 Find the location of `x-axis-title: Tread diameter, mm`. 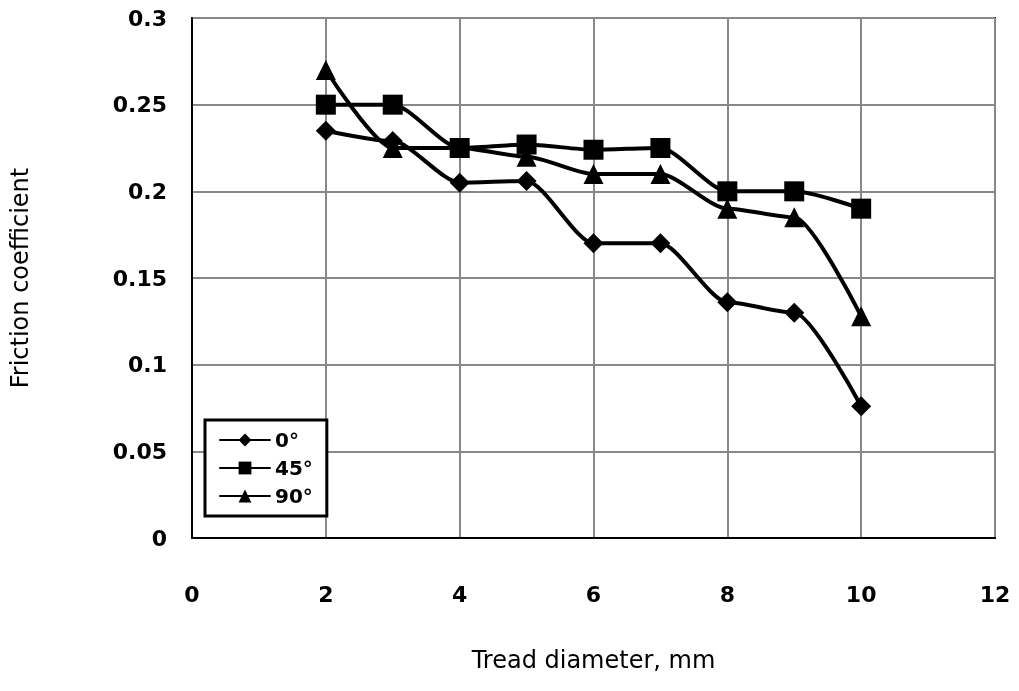

x-axis-title: Tread diameter, mm is located at coordinates (593, 660).